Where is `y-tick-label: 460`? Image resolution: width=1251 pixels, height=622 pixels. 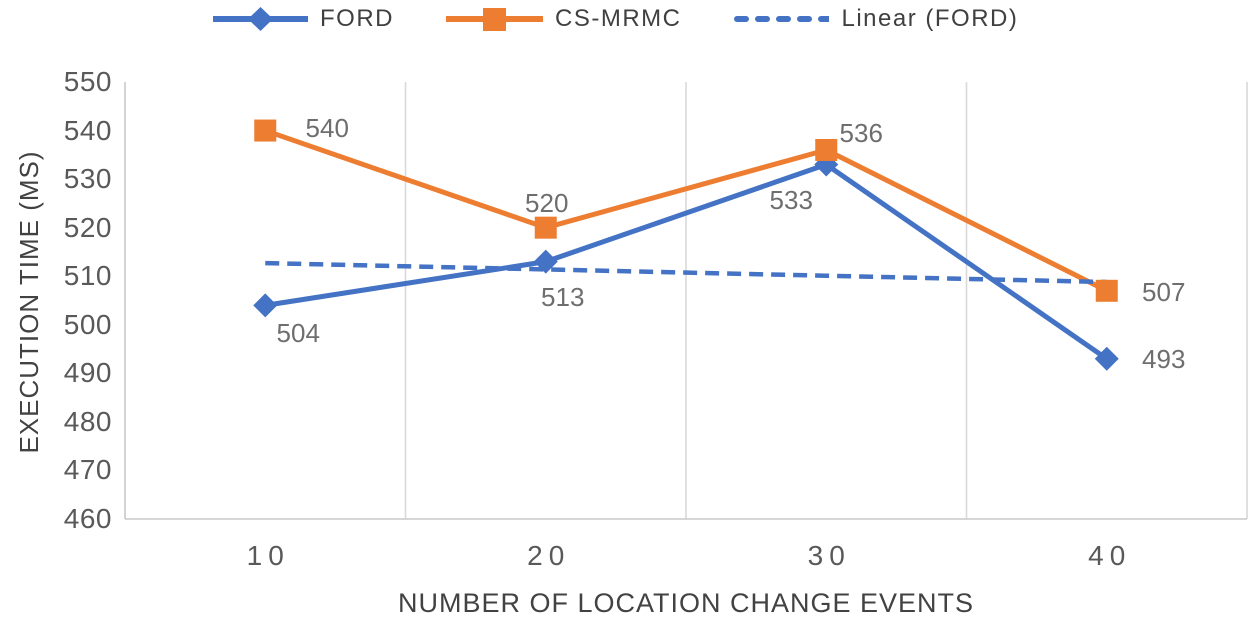
y-tick-label: 460 is located at coordinates (87, 518).